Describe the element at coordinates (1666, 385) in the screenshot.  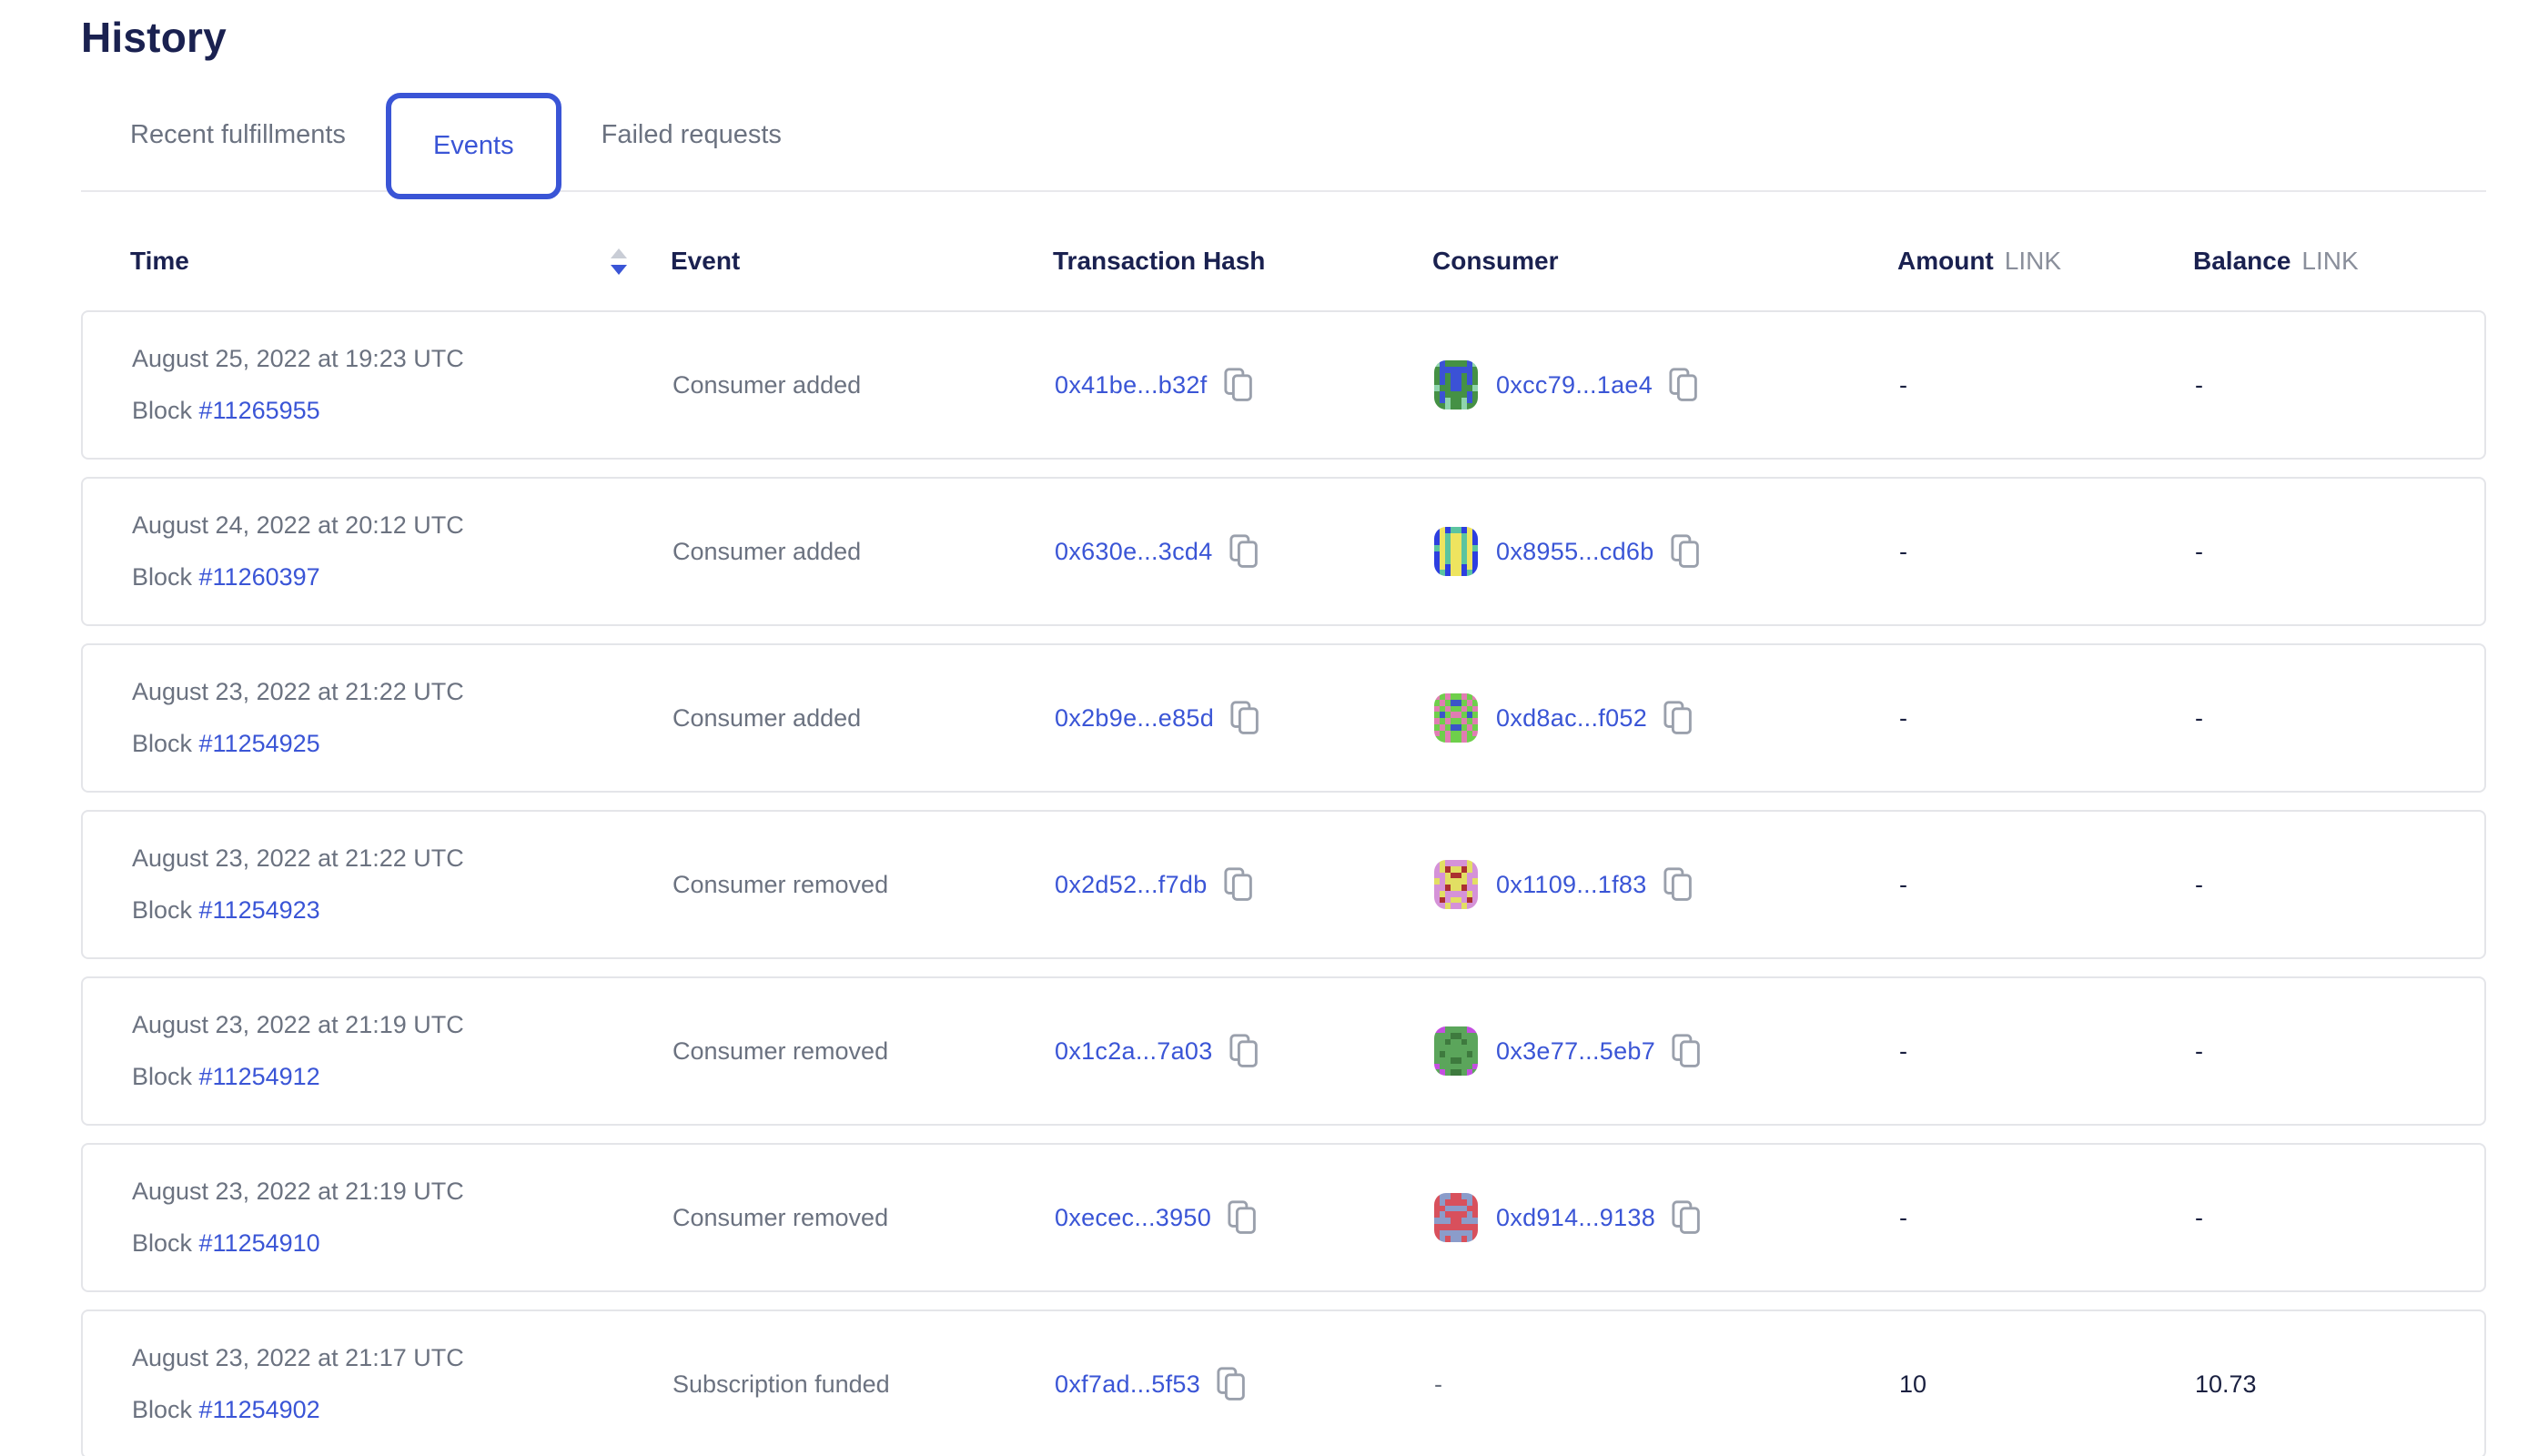
I see `consumer-cell: 0xcc79...1ae4` at that location.